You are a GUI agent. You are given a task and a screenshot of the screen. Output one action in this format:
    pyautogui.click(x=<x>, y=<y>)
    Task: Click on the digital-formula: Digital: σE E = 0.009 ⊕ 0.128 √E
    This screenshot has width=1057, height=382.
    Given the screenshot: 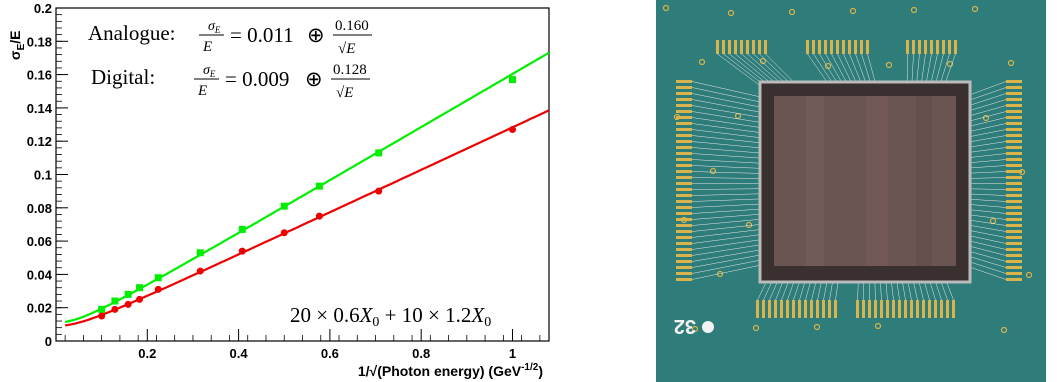 What is the action you would take?
    pyautogui.click(x=230, y=81)
    